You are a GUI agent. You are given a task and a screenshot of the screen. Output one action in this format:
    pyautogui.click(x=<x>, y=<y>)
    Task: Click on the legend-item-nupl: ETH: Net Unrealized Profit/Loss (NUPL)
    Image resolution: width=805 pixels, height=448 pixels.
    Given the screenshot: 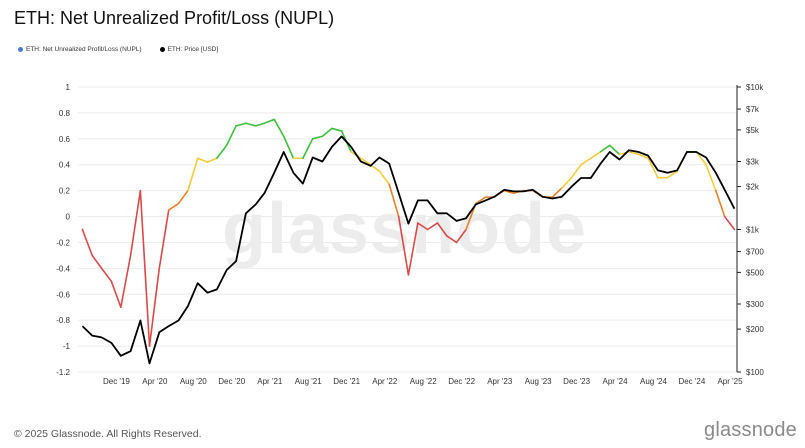 What is the action you would take?
    pyautogui.click(x=80, y=49)
    